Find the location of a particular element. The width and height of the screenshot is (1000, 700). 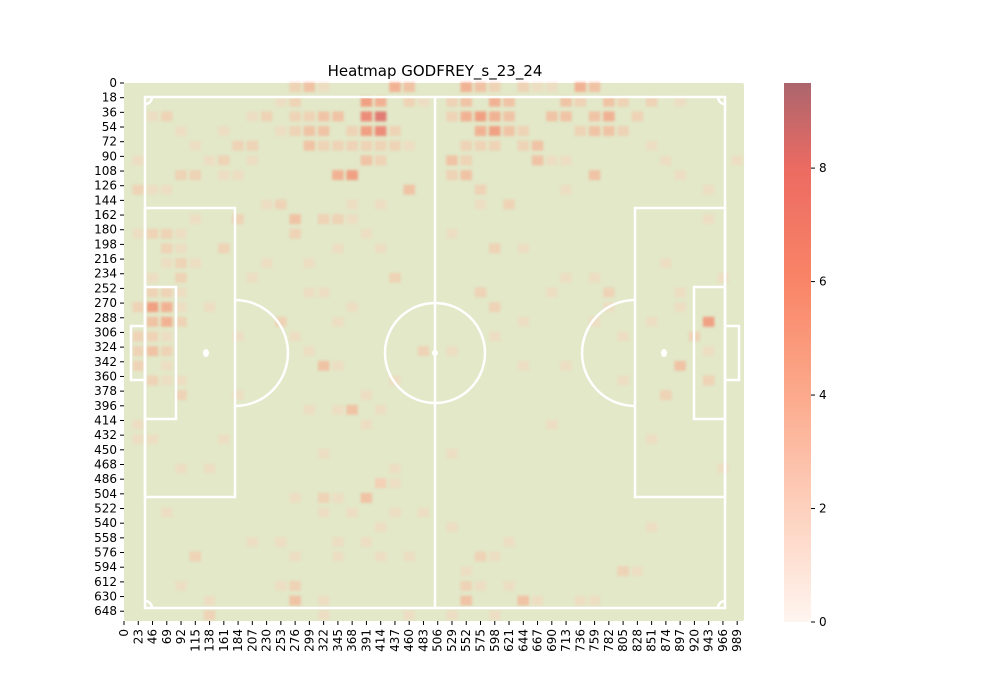

y-tick-label: 252 is located at coordinates (105, 288).